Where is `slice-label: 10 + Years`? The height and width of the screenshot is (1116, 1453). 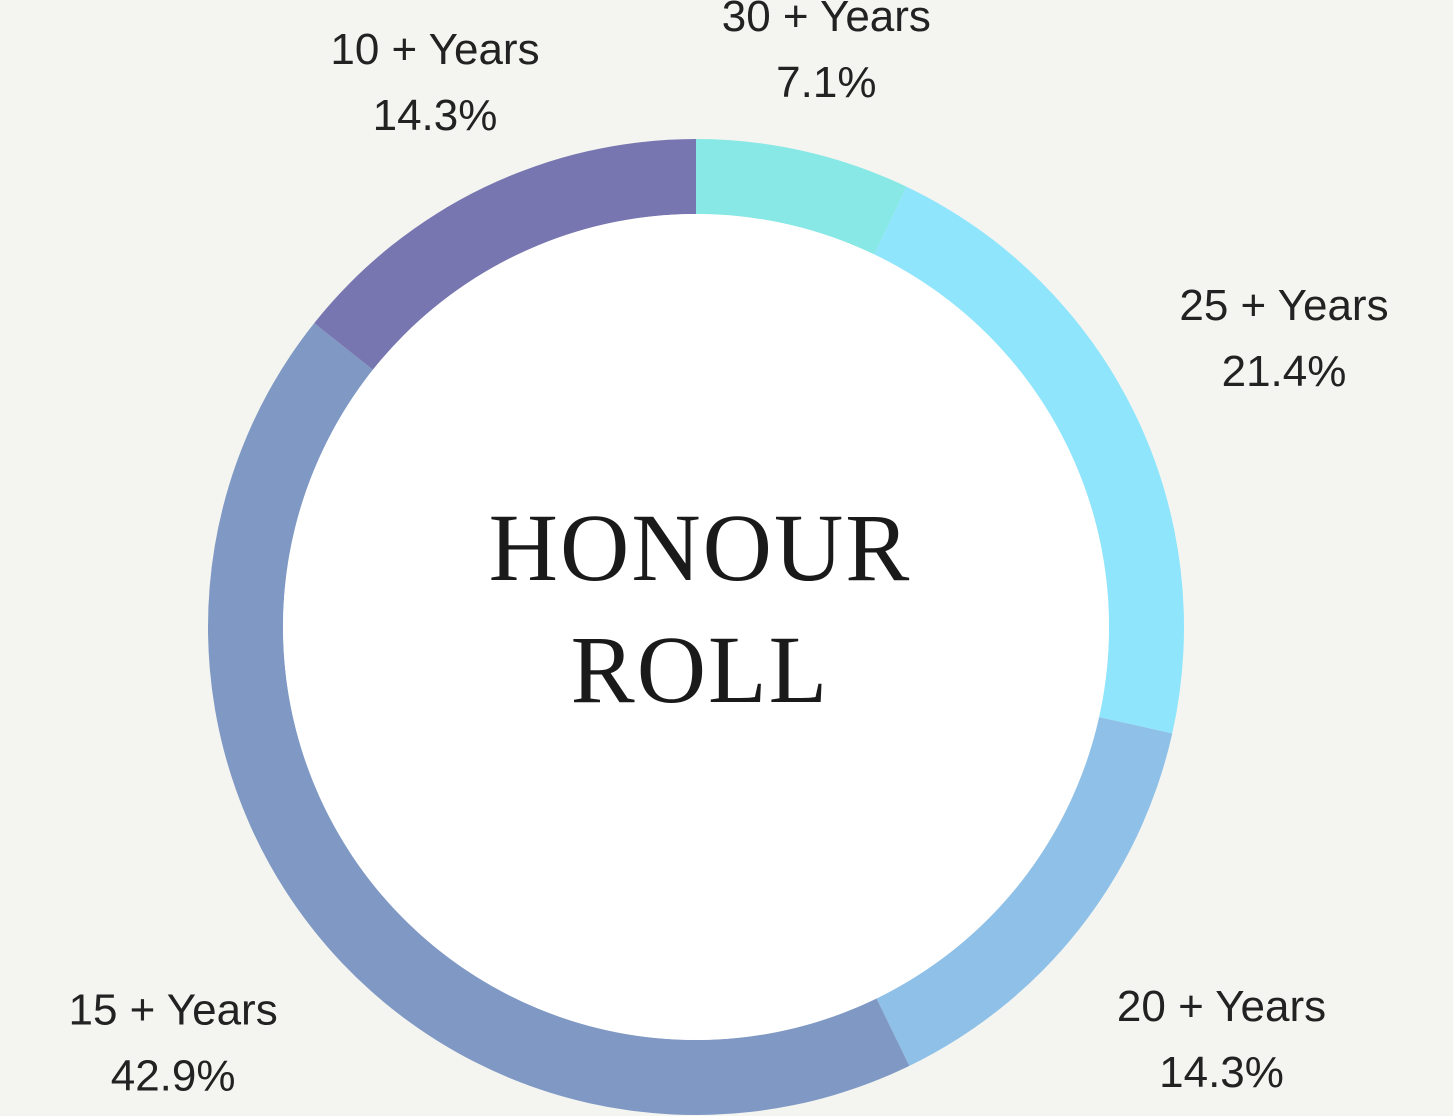 slice-label: 10 + Years is located at coordinates (434, 49).